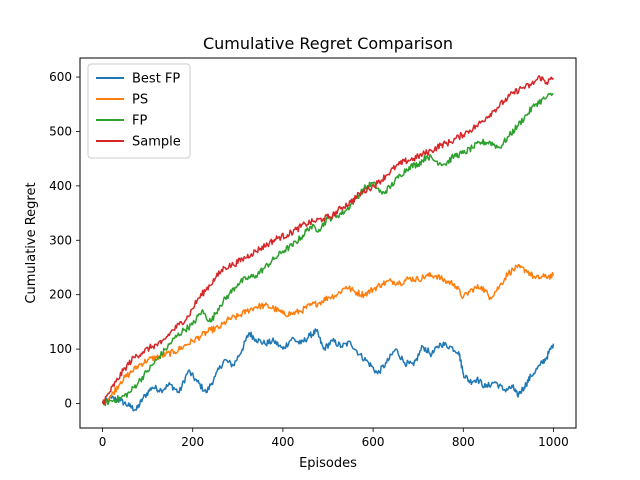 This screenshot has width=640, height=480. I want to click on legend-label-1: PS, so click(140, 100).